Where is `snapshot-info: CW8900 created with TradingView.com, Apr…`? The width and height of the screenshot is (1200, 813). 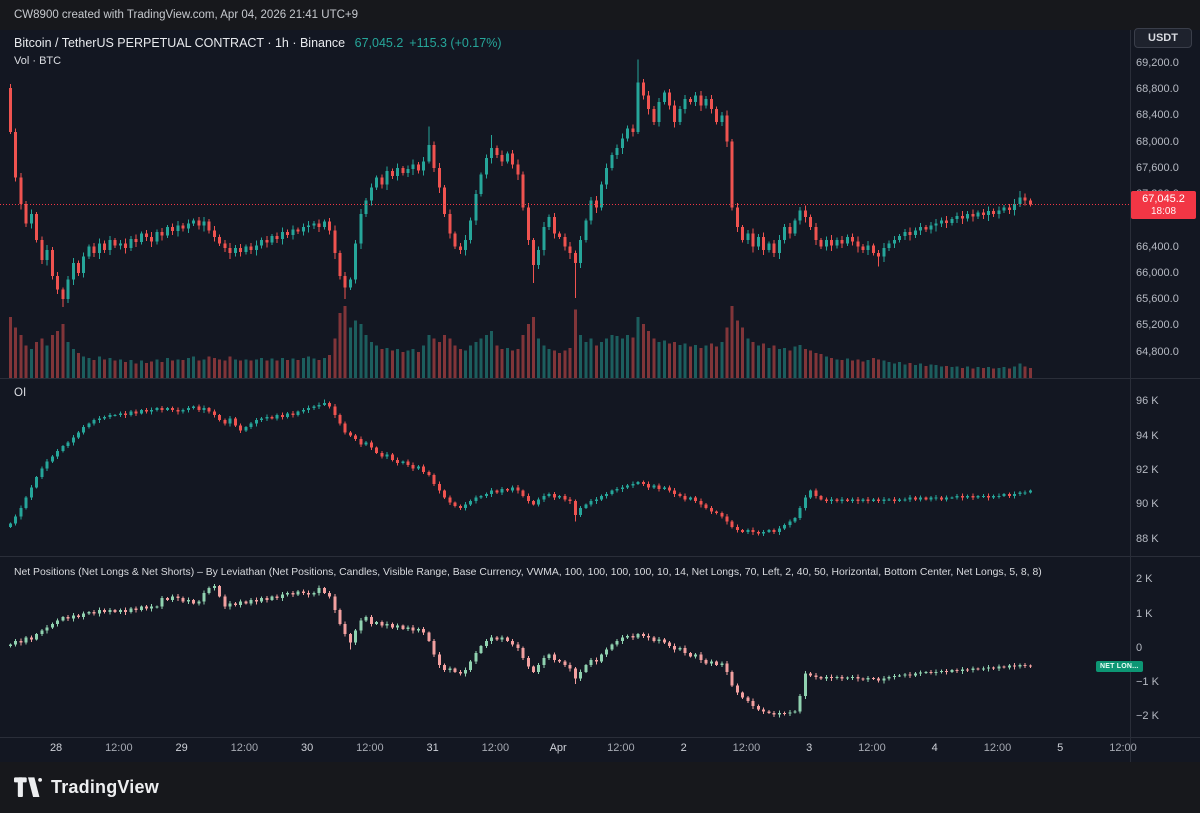 snapshot-info: CW8900 created with TradingView.com, Apr… is located at coordinates (186, 15).